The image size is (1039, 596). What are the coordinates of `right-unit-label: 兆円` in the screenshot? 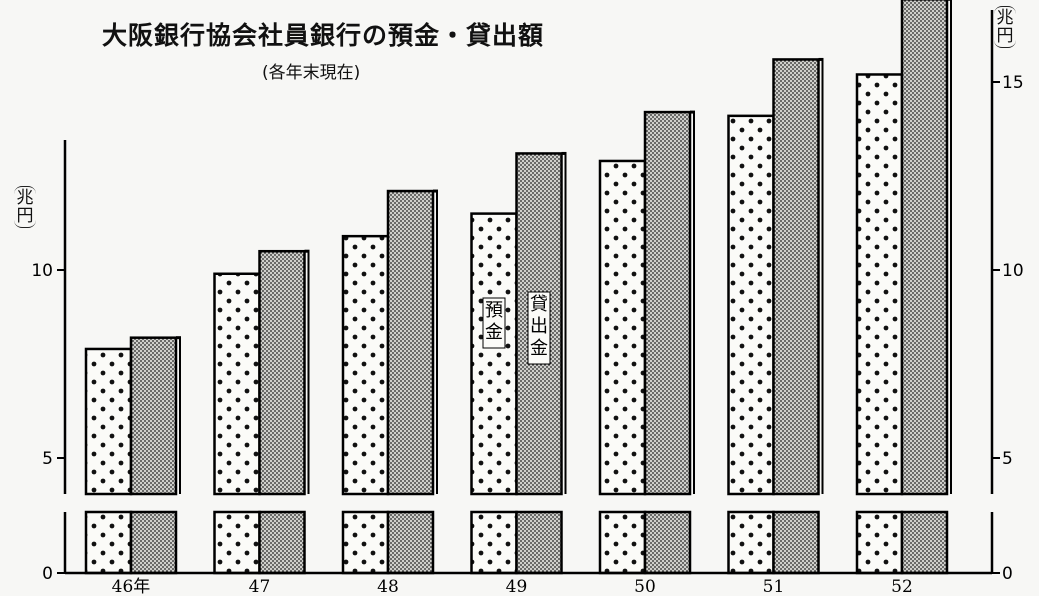 It's located at (1005, 27).